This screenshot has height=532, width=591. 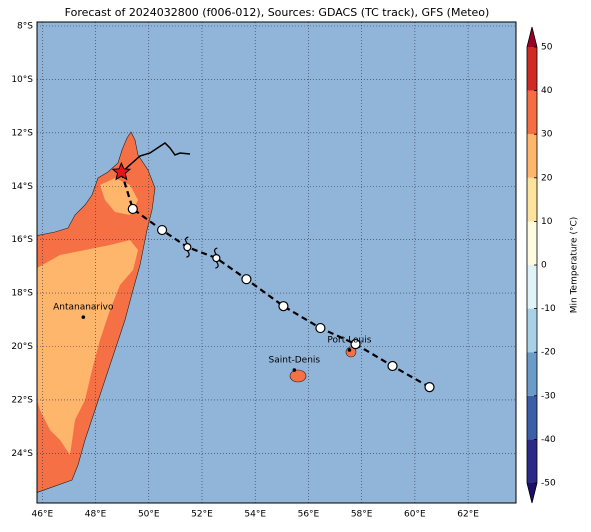 What do you see at coordinates (121, 171) in the screenshot?
I see `track-point-star` at bounding box center [121, 171].